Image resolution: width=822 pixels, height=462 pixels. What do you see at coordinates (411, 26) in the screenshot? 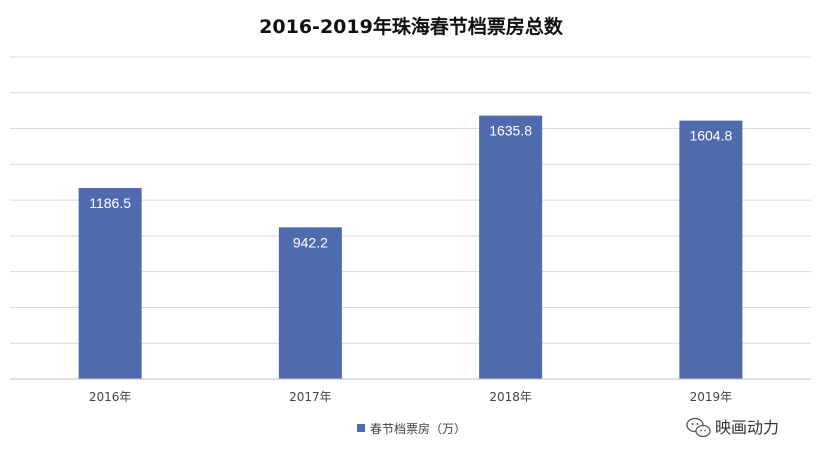
I see `chart-title: 2016-2019年珠海春节档票房总数` at bounding box center [411, 26].